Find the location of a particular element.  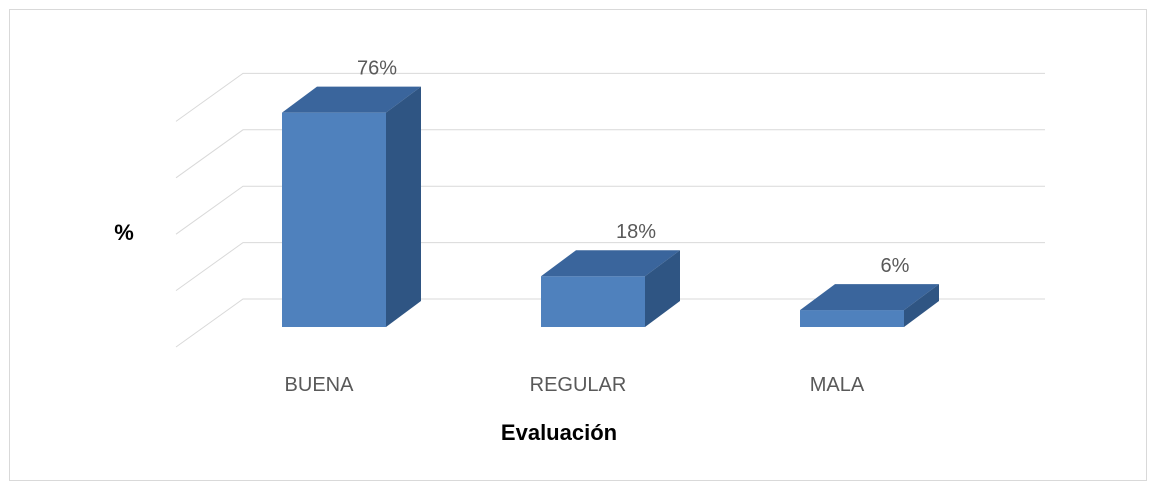

data-label: 76% is located at coordinates (377, 69).